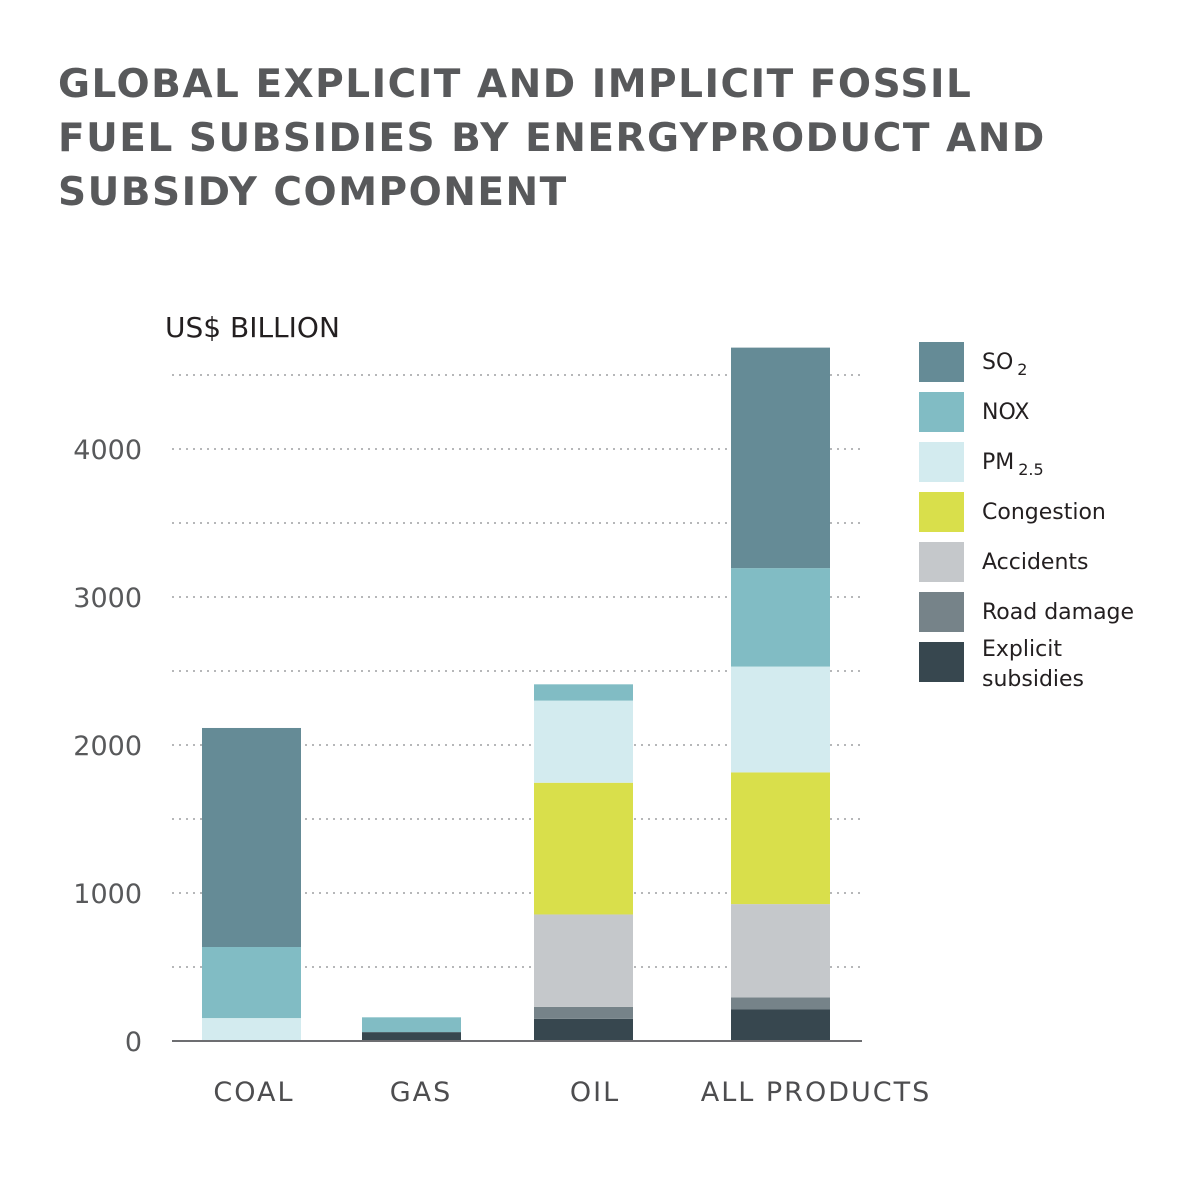 The width and height of the screenshot is (1200, 1200). What do you see at coordinates (583, 1012) in the screenshot?
I see `bar-oil-road-damage` at bounding box center [583, 1012].